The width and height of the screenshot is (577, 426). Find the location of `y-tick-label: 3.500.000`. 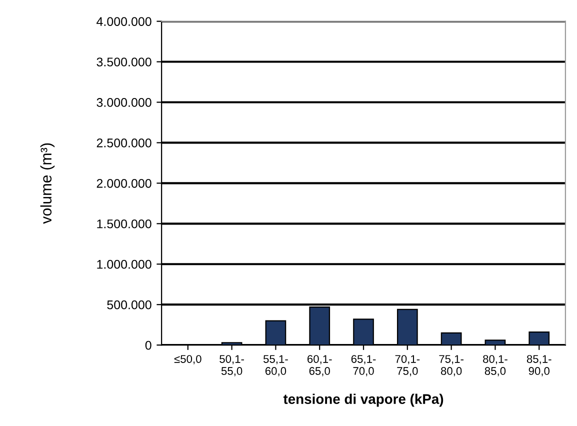

y-tick-label: 3.500.000 is located at coordinates (124, 62).